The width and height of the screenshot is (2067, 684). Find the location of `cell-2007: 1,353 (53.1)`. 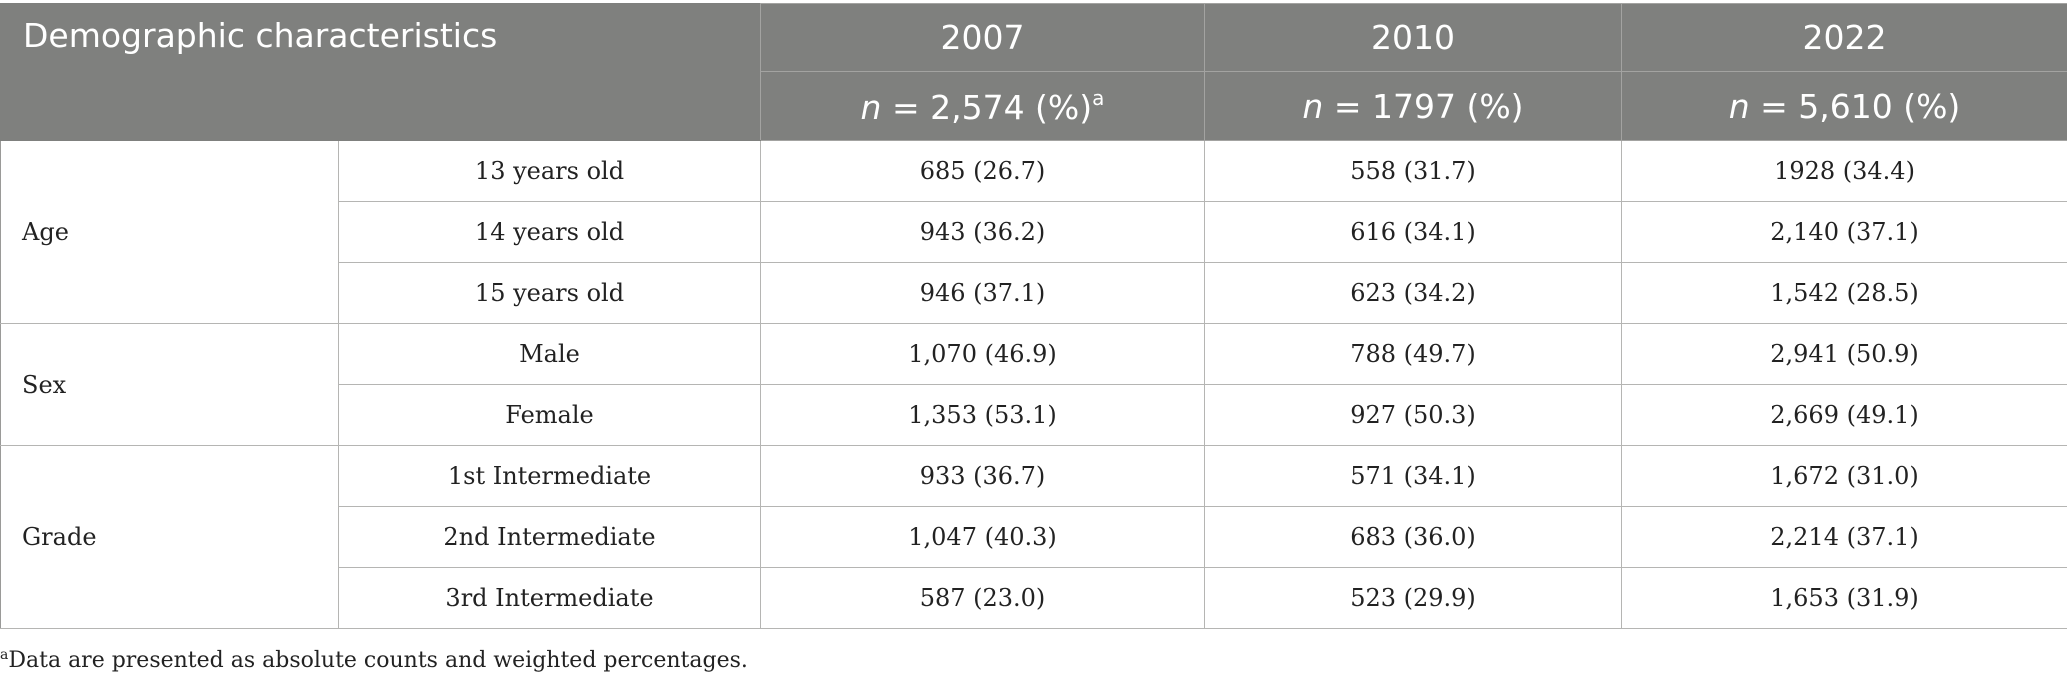

cell-2007: 1,353 (53.1) is located at coordinates (982, 415).